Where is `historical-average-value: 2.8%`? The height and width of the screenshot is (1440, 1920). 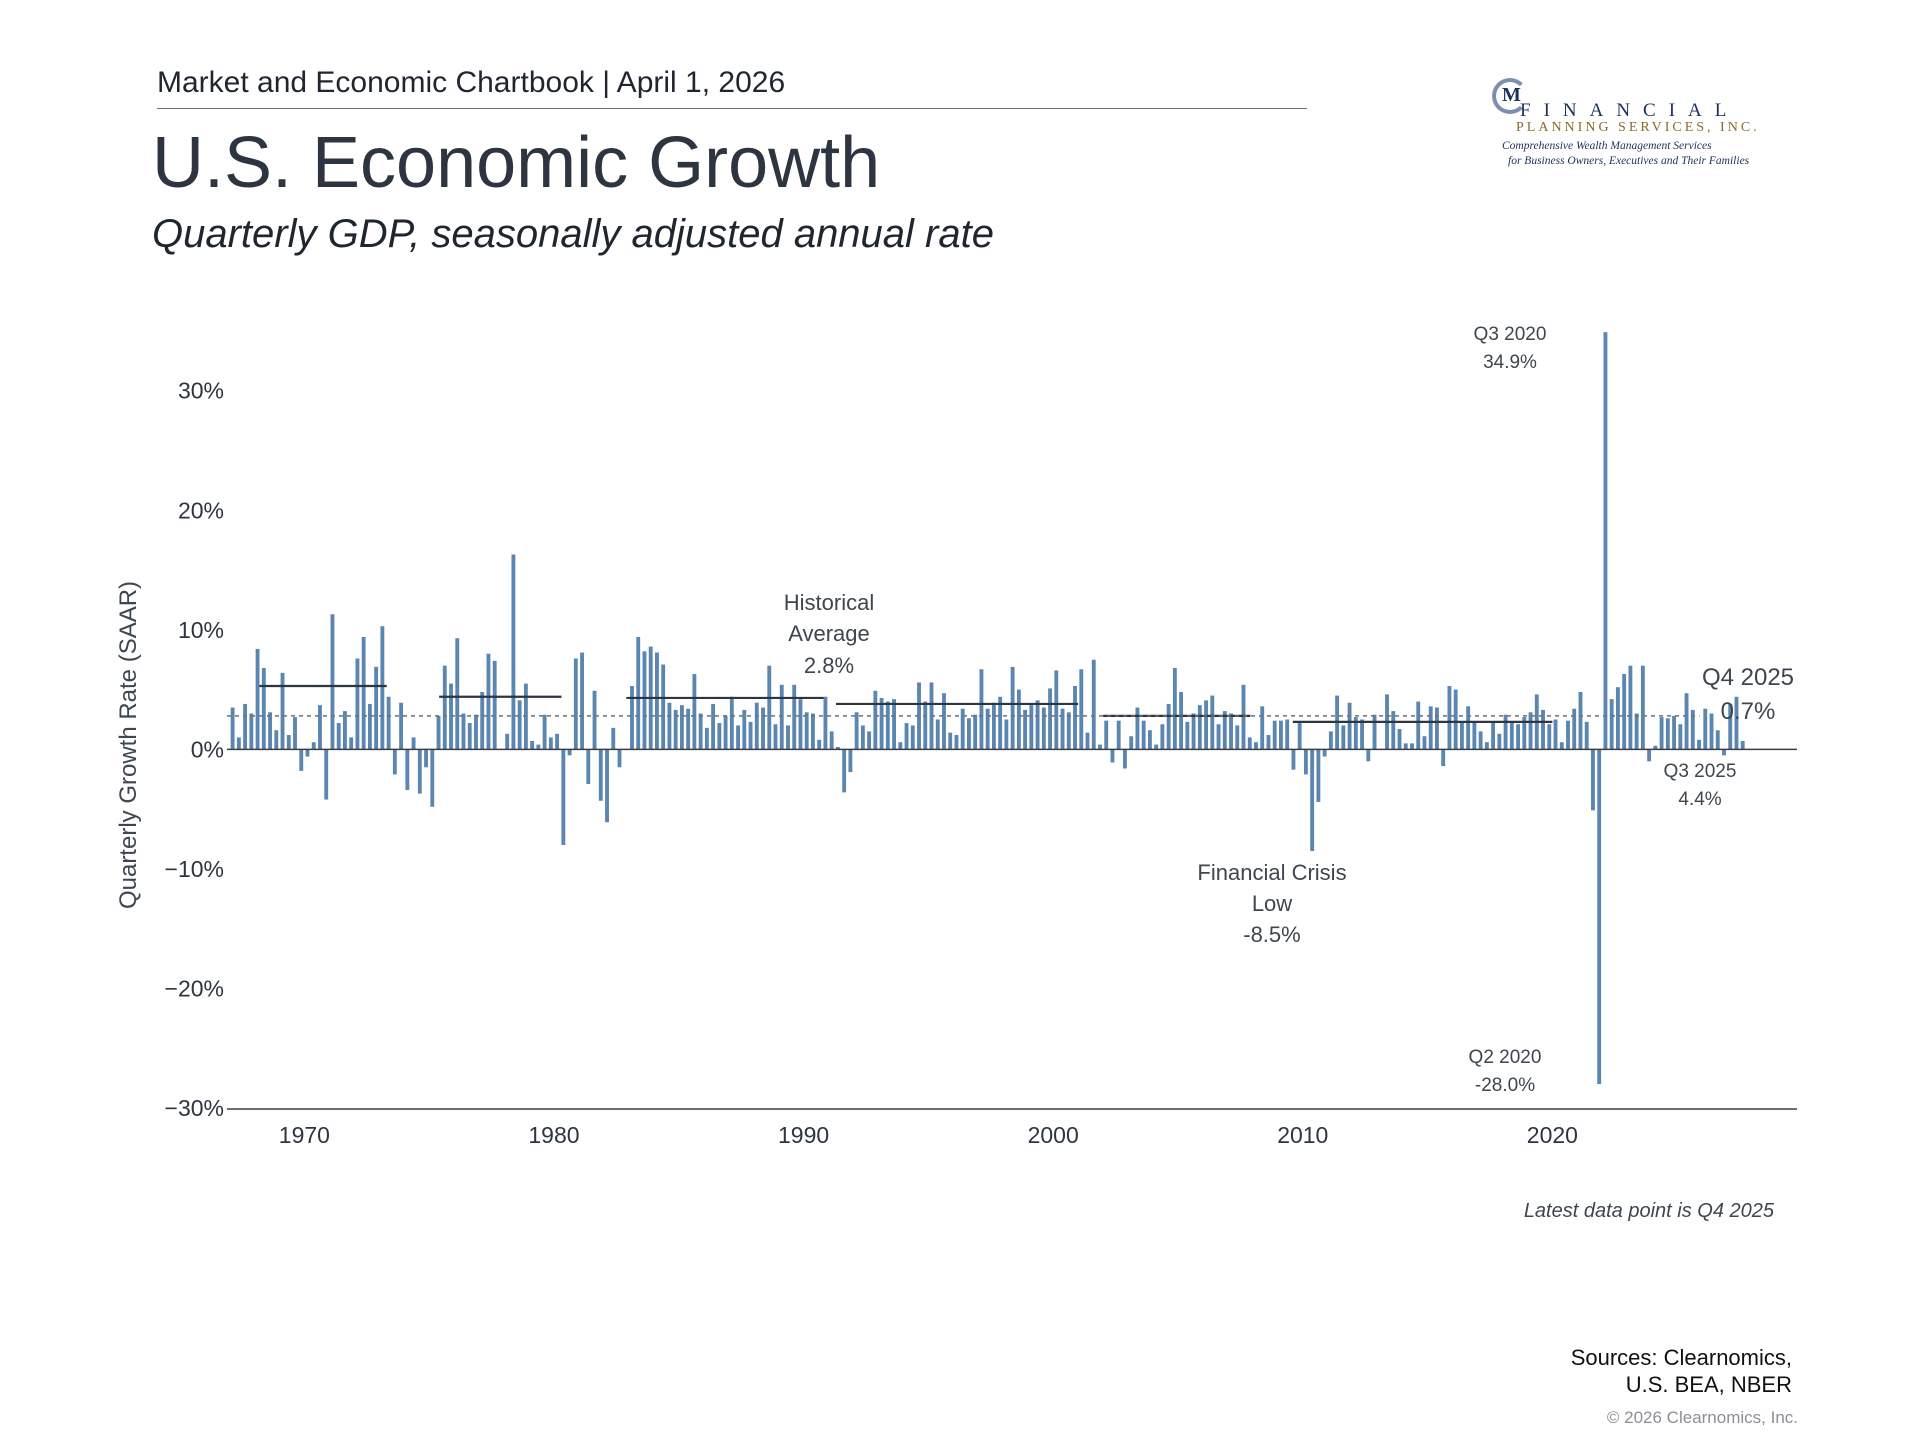
historical-average-value: 2.8% is located at coordinates (829, 665).